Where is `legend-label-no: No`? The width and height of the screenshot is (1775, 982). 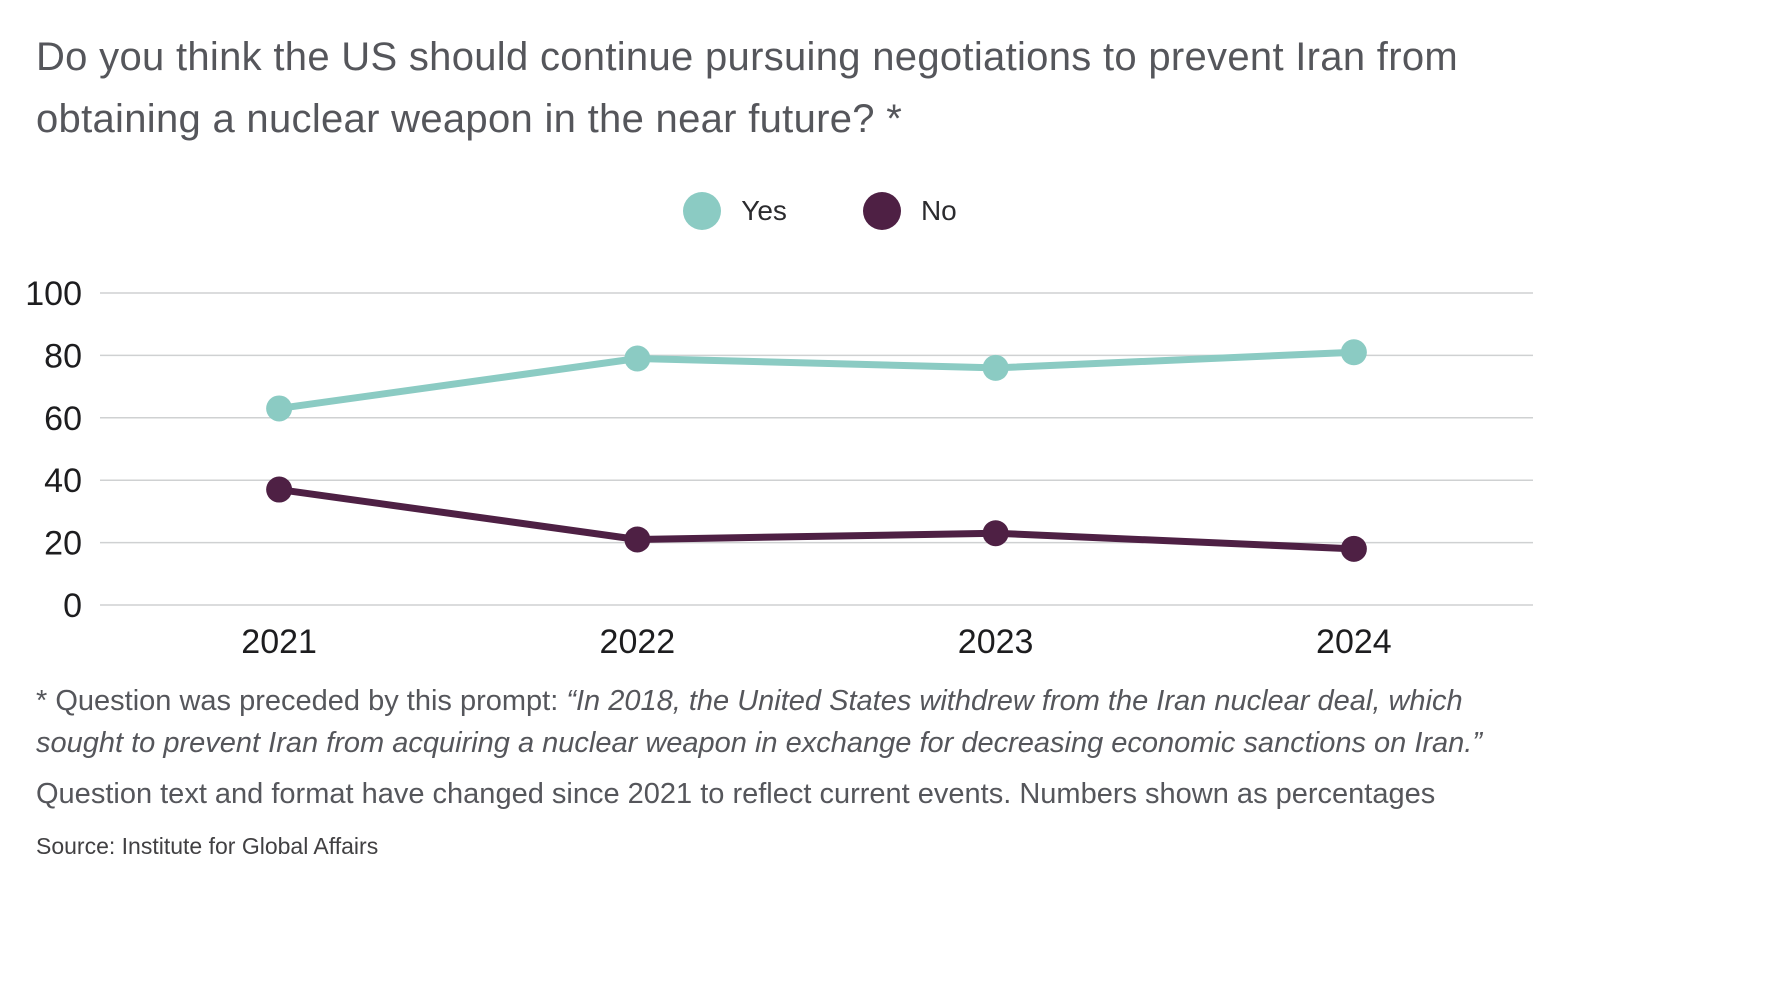 legend-label-no: No is located at coordinates (938, 210).